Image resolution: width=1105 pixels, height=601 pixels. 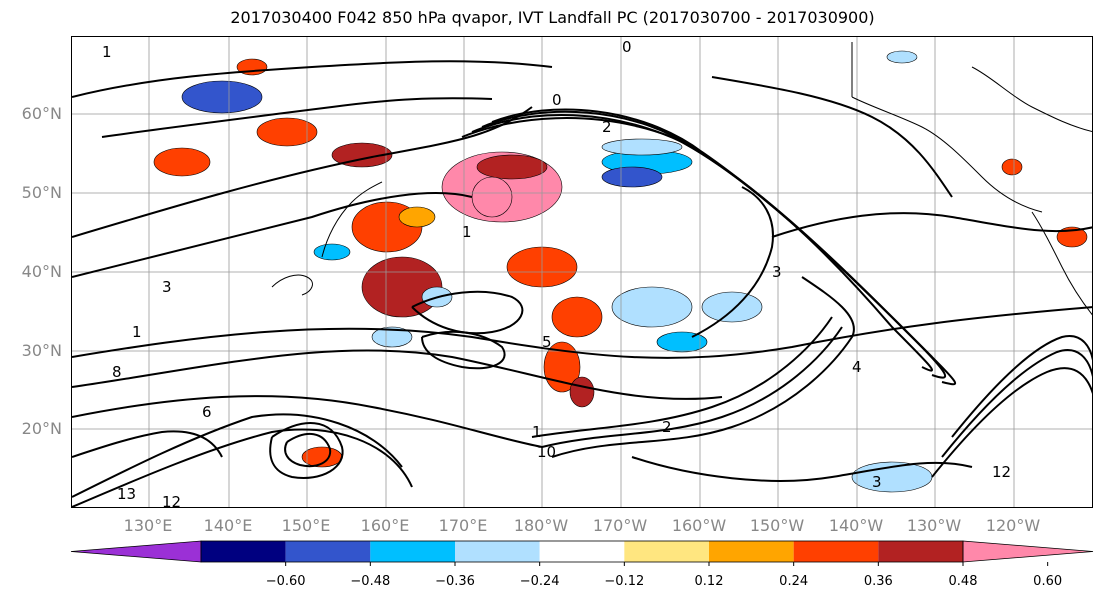 What do you see at coordinates (41, 428) in the screenshot?
I see `latitude-label: 20°N` at bounding box center [41, 428].